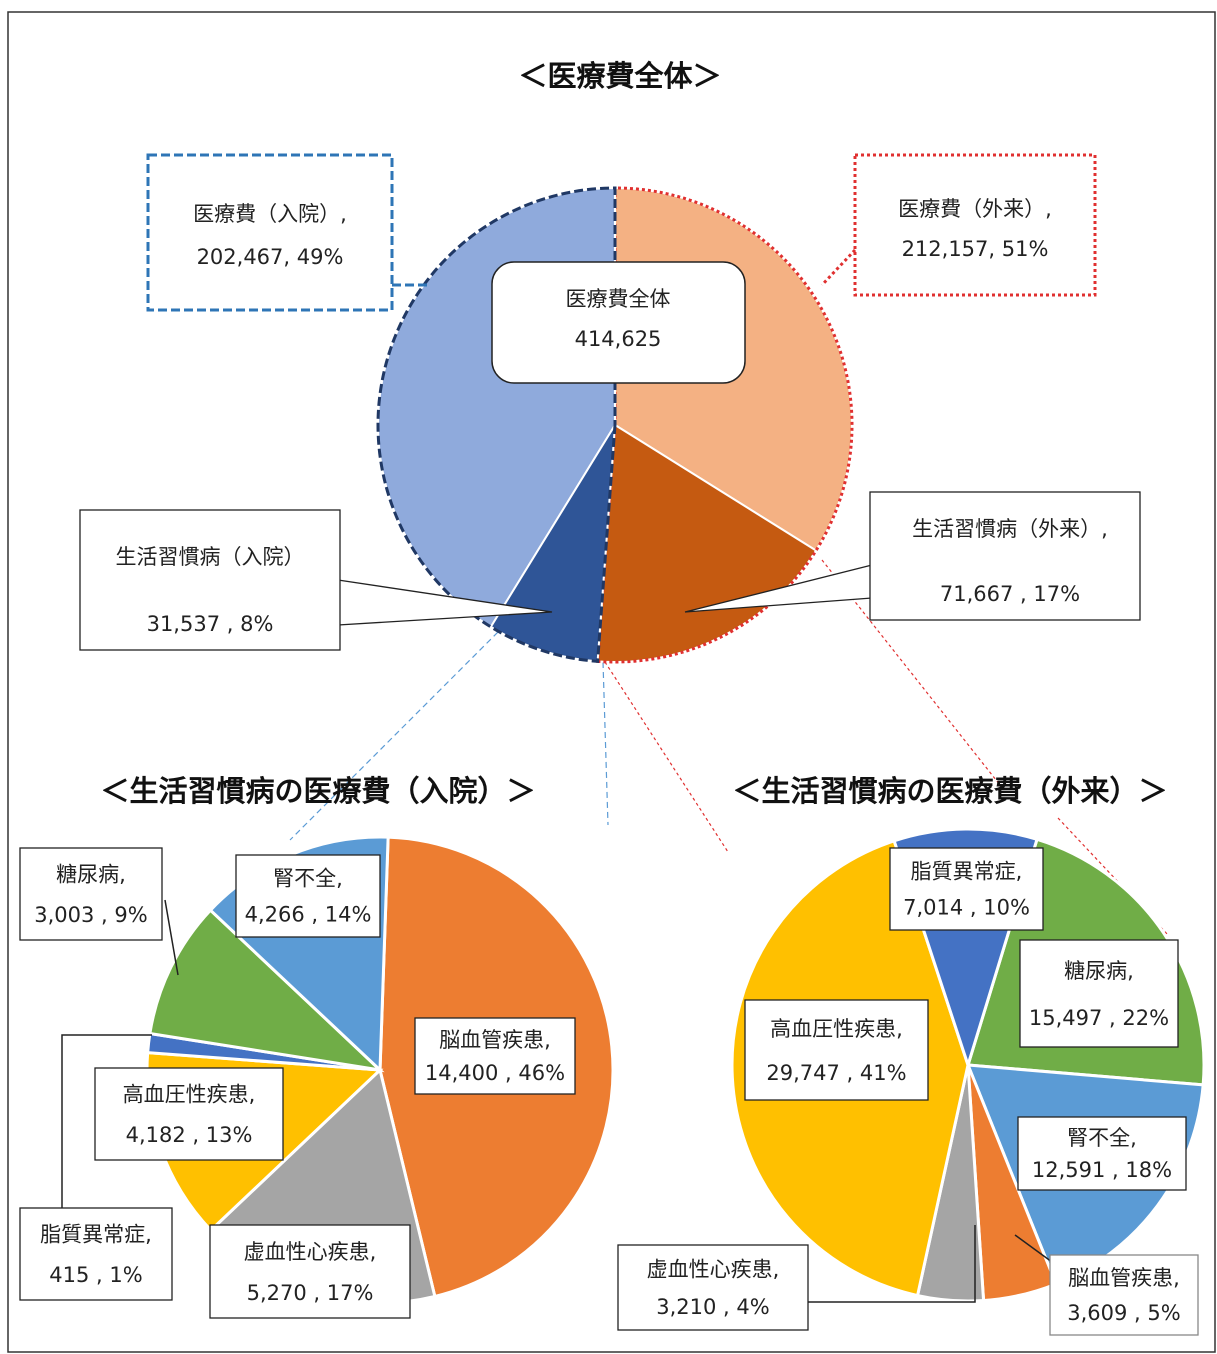  What do you see at coordinates (1099, 1018) in the screenshot?
I see `data-label: 15,497 , 22%` at bounding box center [1099, 1018].